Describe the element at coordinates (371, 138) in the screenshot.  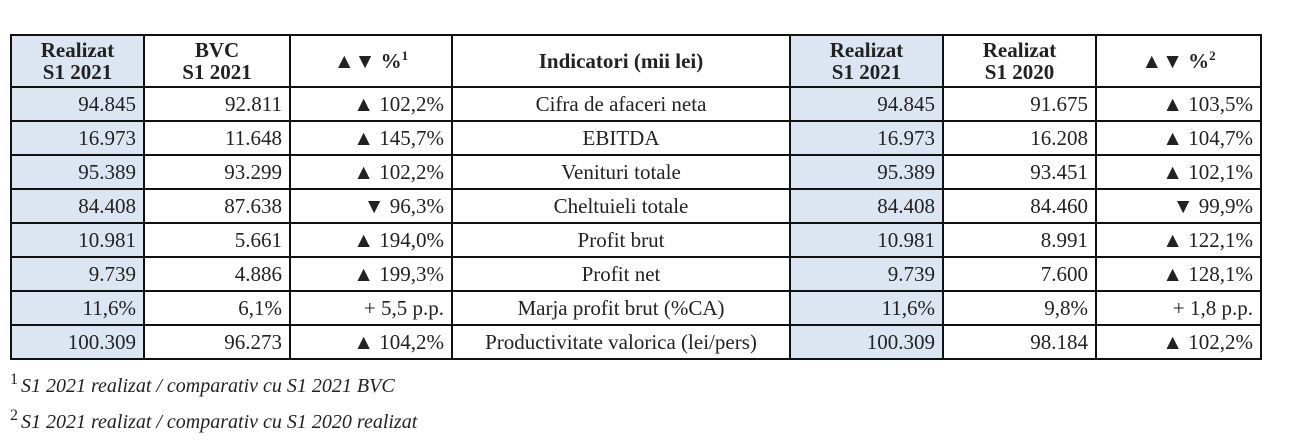
I see `cell-change-bvc: ▲ 145,7%` at that location.